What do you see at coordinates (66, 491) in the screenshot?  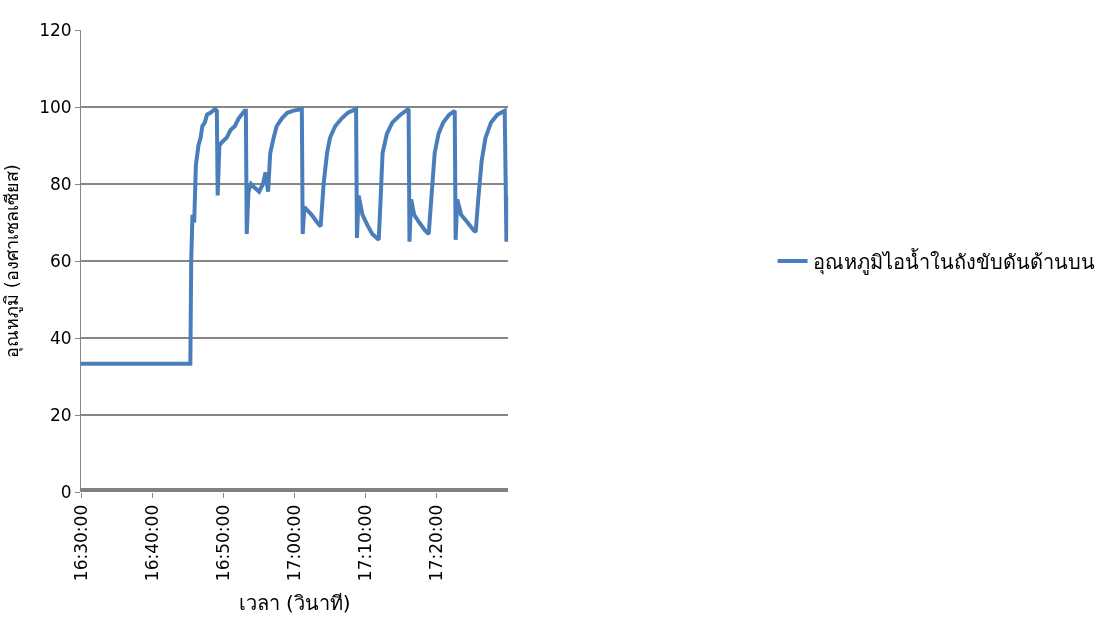 I see `y-tick-label: 0` at bounding box center [66, 491].